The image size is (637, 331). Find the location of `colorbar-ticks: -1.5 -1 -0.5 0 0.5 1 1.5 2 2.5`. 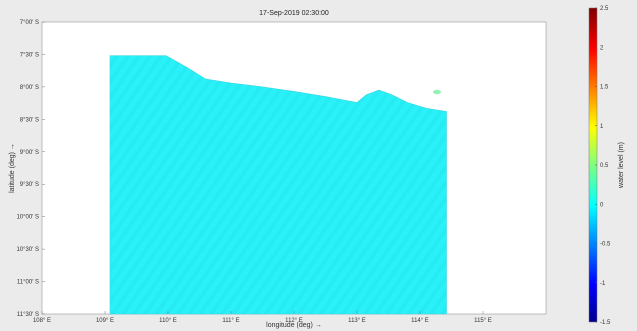

colorbar-ticks: -1.5 -1 -0.5 0 0.5 1 1.5 2 2.5 is located at coordinates (603, 166).